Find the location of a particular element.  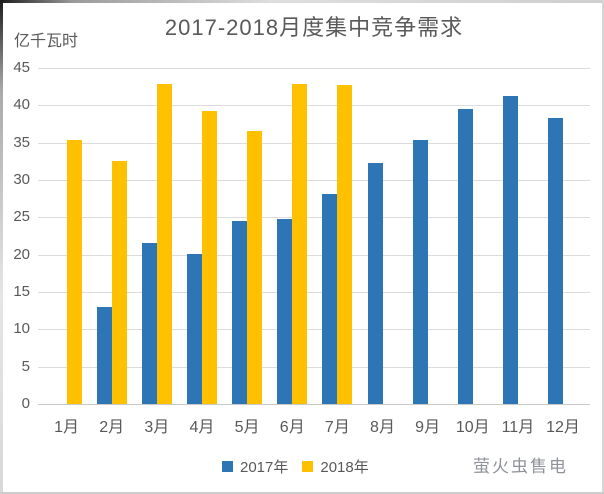

bar-2018年-3月 is located at coordinates (164, 243).